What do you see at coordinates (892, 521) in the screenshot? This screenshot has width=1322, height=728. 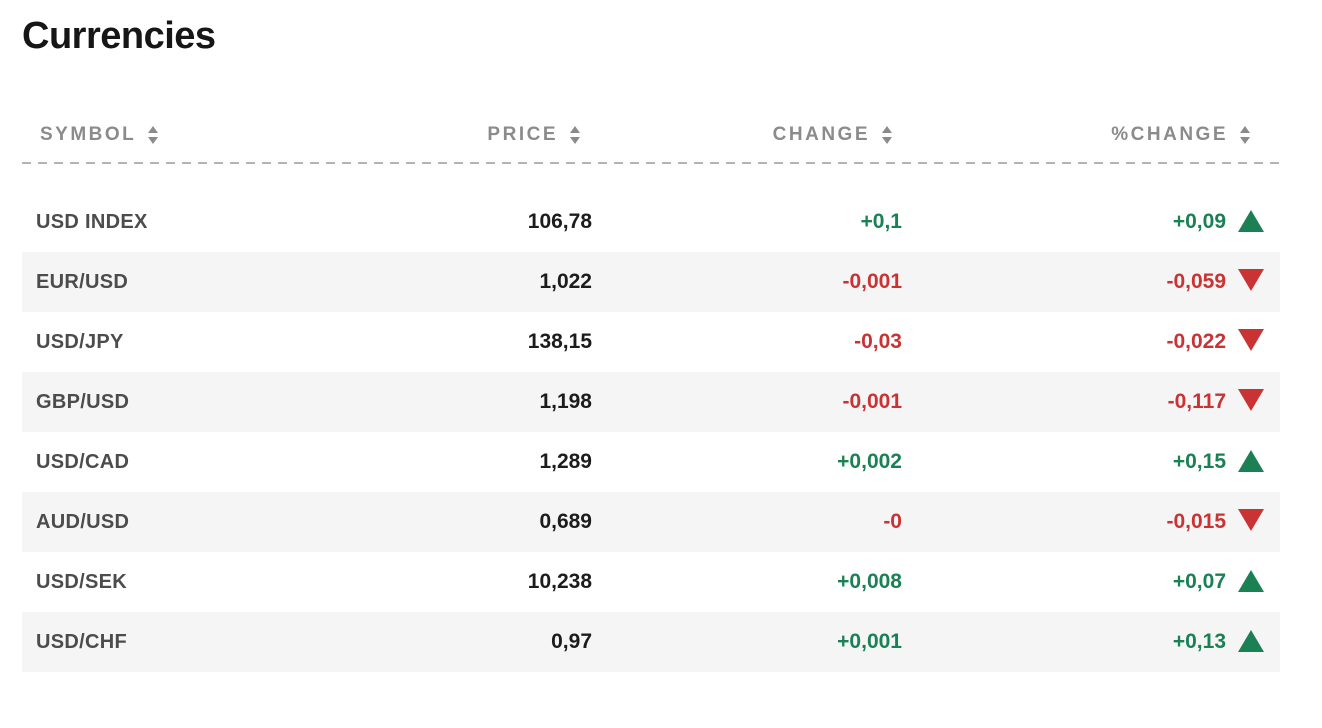 I see `change-cell: -0` at bounding box center [892, 521].